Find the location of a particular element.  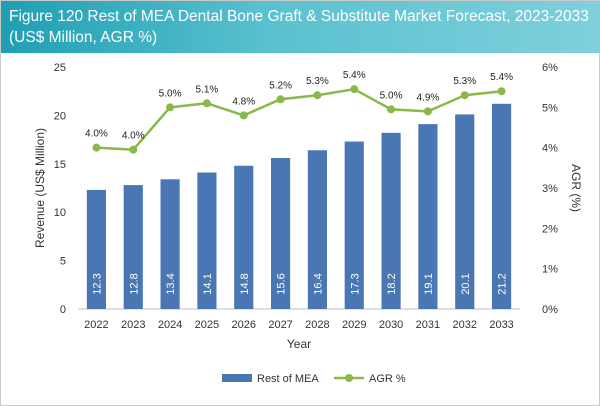

bar-value-label: 14.8 is located at coordinates (245, 283).